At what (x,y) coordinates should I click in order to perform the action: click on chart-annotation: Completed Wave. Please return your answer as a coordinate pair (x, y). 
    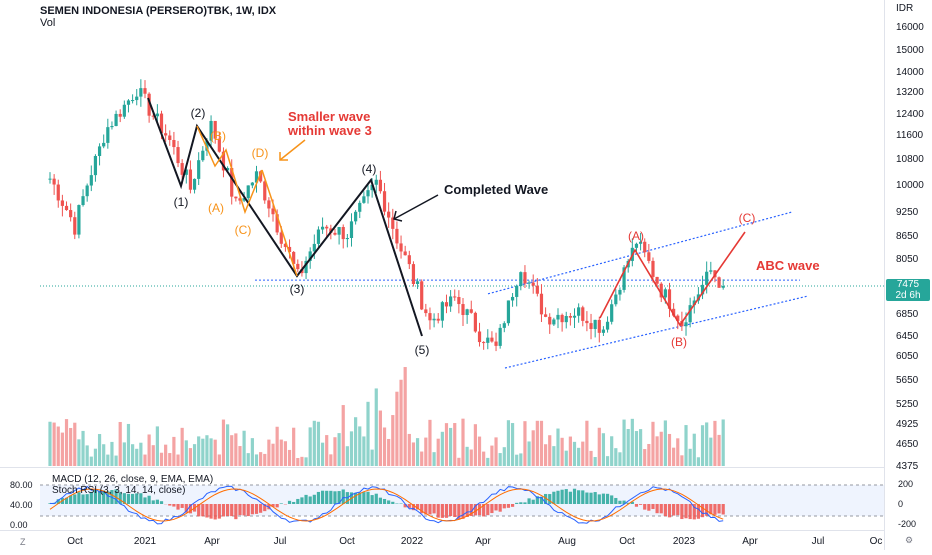
    Looking at the image, I should click on (496, 189).